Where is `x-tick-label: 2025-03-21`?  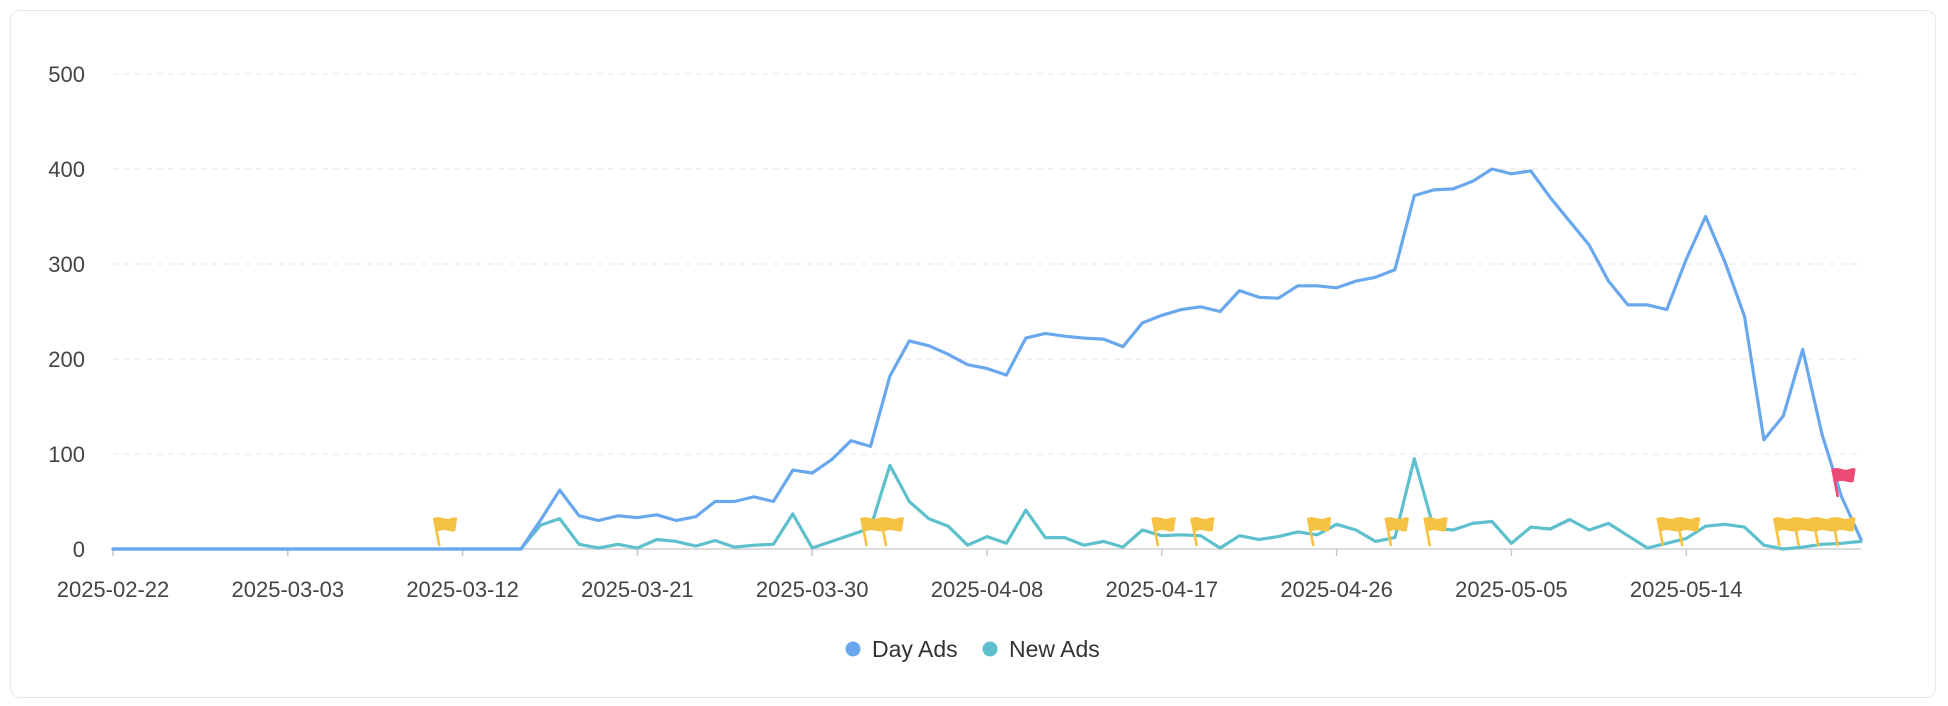 x-tick-label: 2025-03-21 is located at coordinates (637, 589).